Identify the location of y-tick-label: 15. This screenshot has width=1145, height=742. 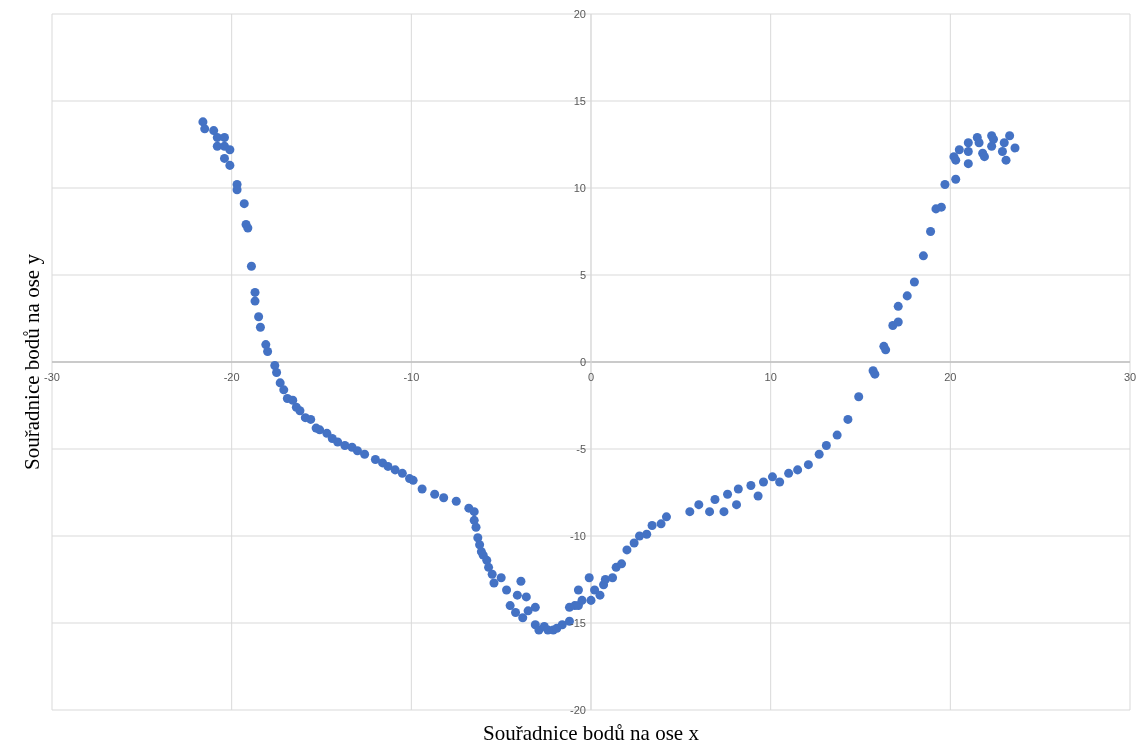
(579, 101).